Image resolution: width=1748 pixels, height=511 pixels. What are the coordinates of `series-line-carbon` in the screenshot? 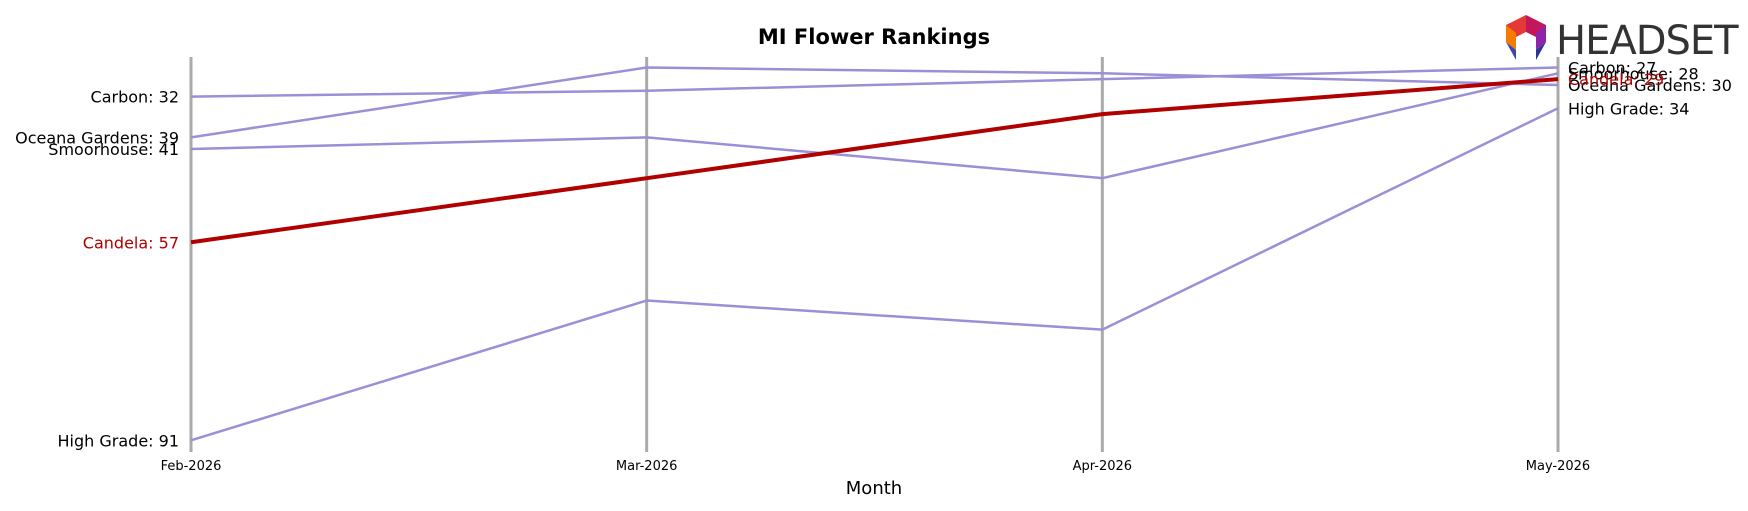 It's located at (874, 82).